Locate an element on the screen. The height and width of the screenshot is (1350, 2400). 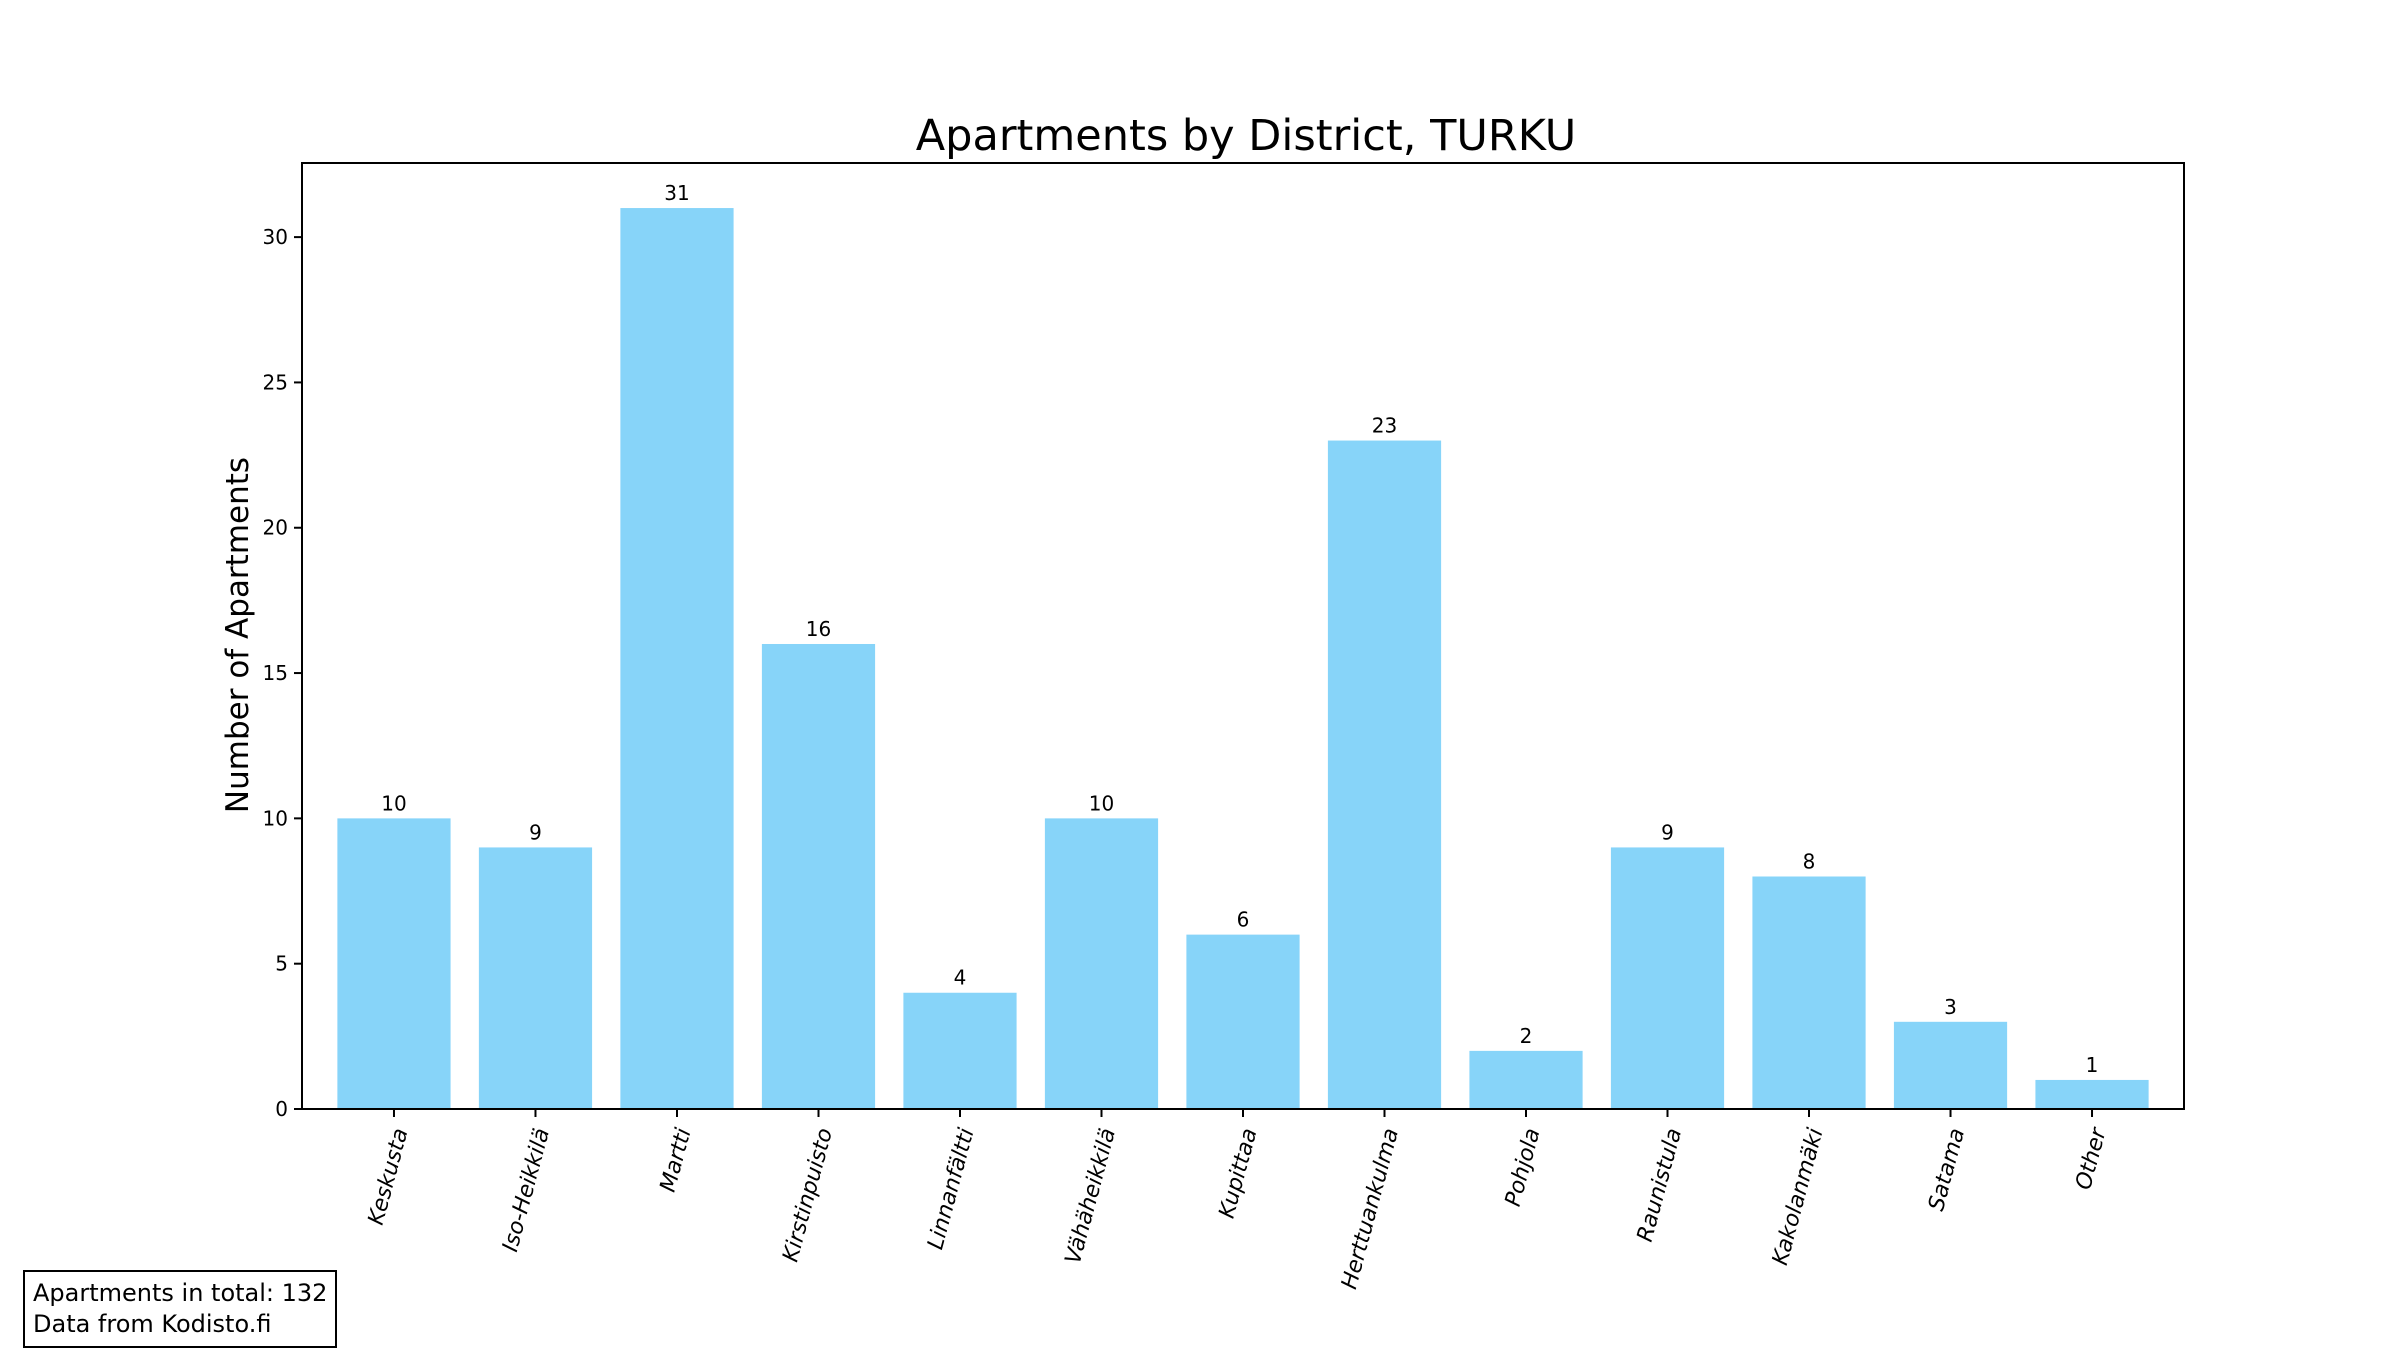
x-tick-label: Satama is located at coordinates (1947, 1170).